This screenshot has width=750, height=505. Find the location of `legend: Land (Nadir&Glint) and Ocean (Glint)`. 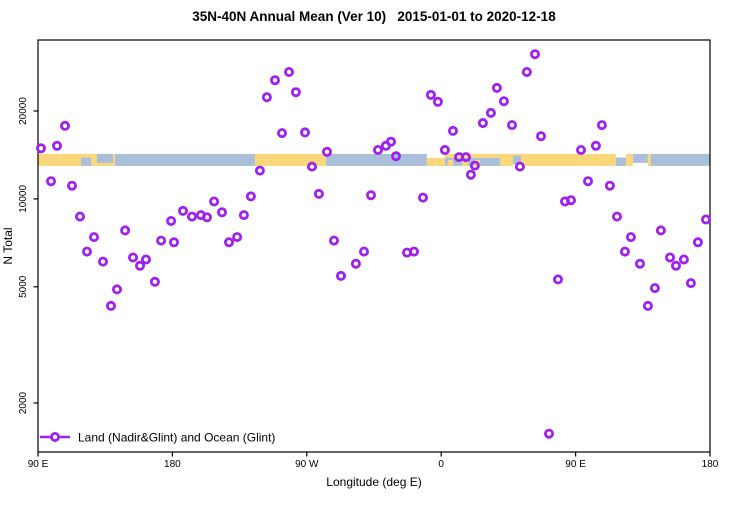

legend: Land (Nadir&Glint) and Ocean (Glint) is located at coordinates (157, 438).